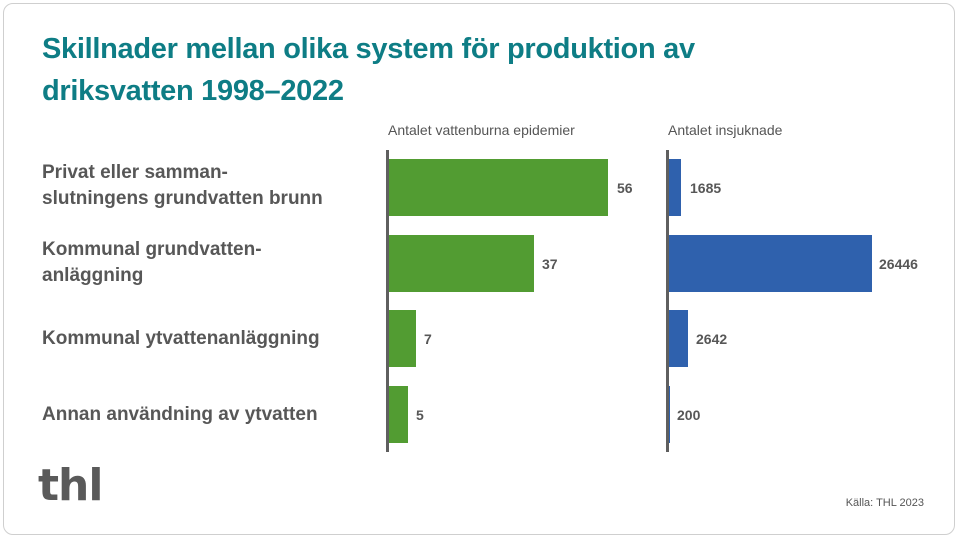 The width and height of the screenshot is (960, 540). What do you see at coordinates (387, 301) in the screenshot?
I see `epidemics-axis` at bounding box center [387, 301].